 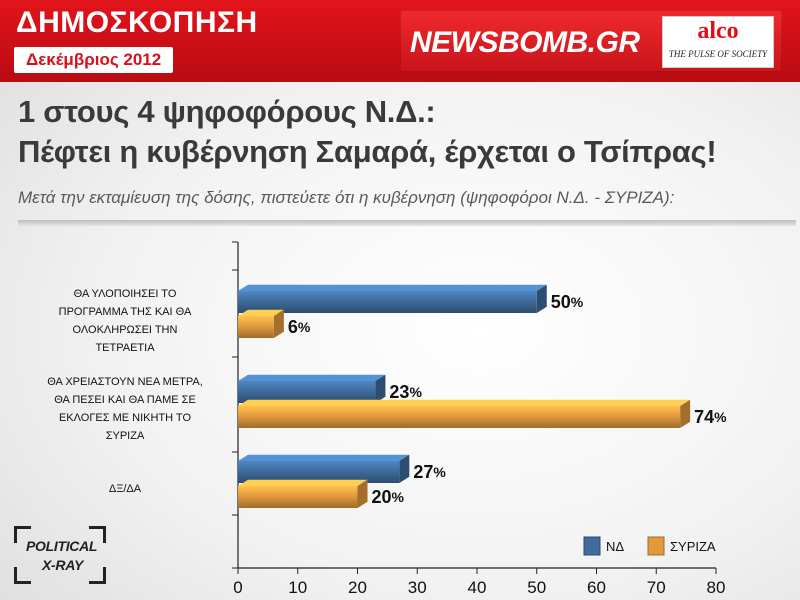 I want to click on x-tick-label: 50, so click(x=536, y=587).